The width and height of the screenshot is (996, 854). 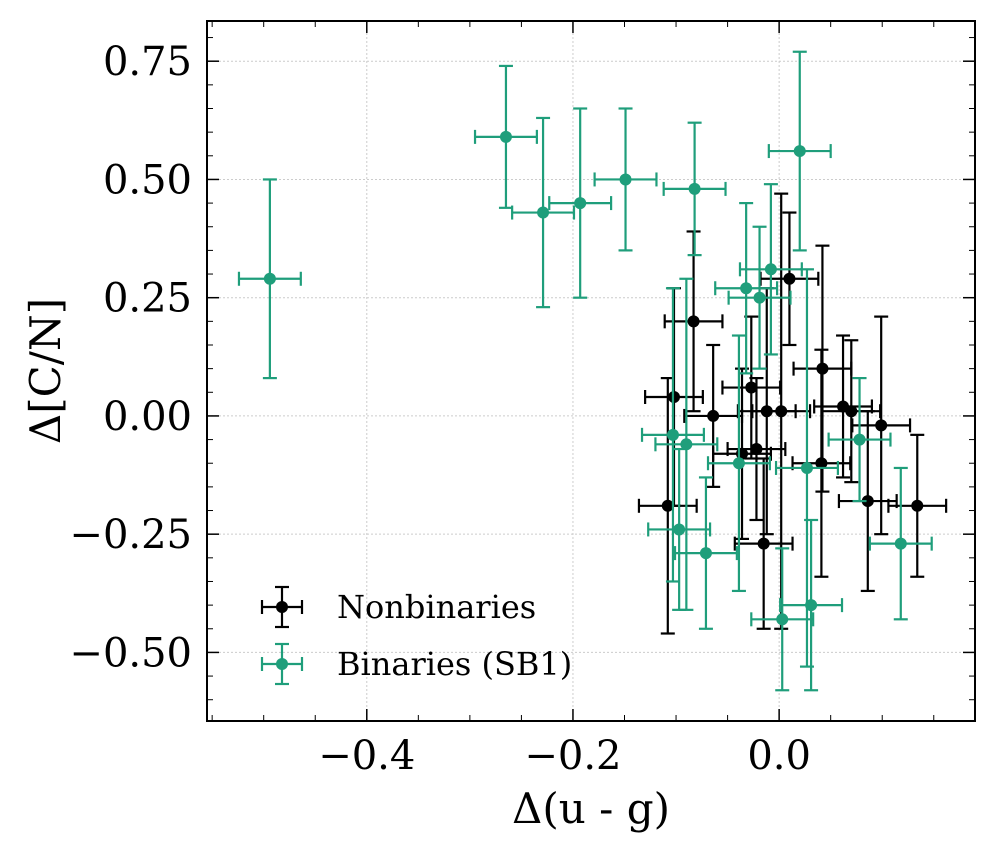 I want to click on legend-item: Nonbinaries, so click(x=398, y=607).